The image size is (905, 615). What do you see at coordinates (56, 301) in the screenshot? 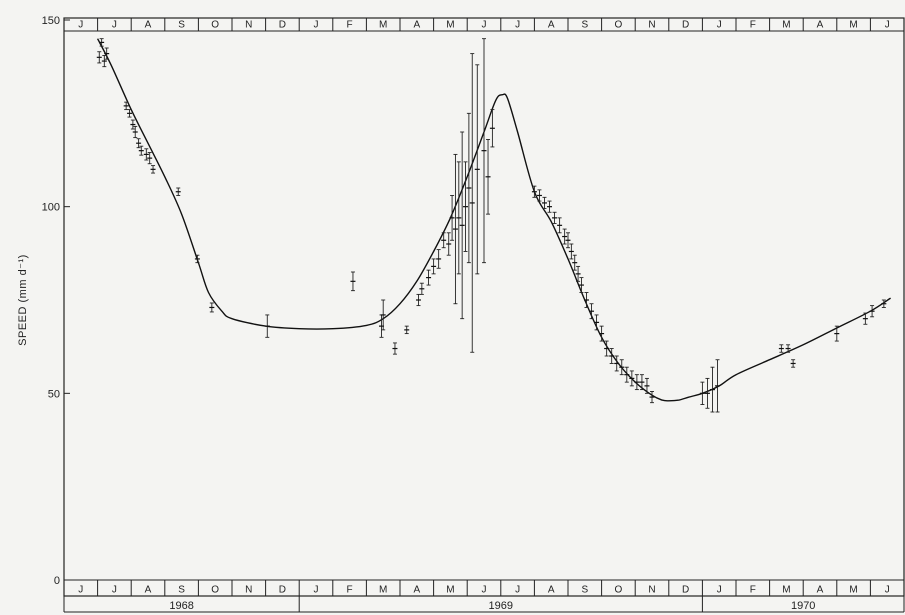
I see `y-axis: 0 50 100 150` at bounding box center [56, 301].